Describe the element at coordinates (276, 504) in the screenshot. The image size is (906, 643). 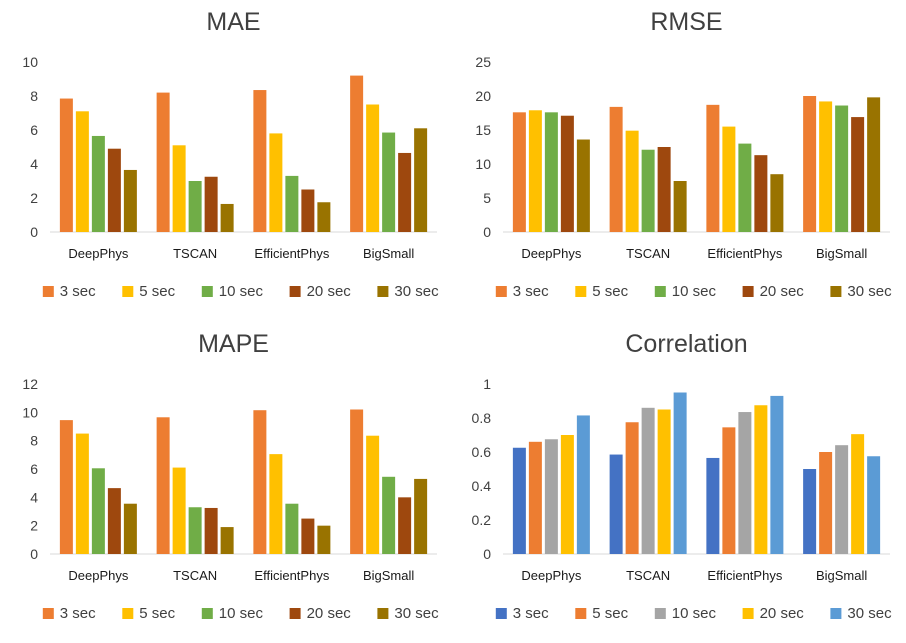
I see `mape-bar-efficientphys-5-sec` at that location.